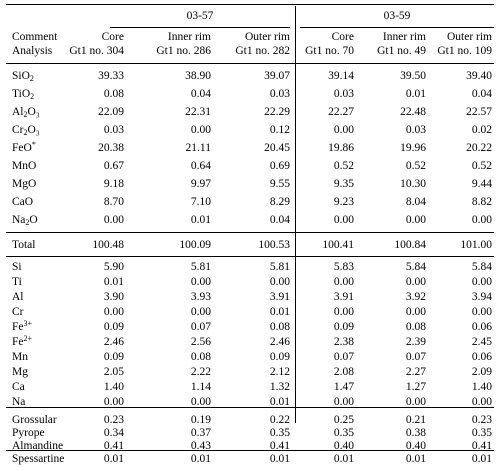 The width and height of the screenshot is (500, 467). I want to click on value-cell: 0.38, so click(415, 433).